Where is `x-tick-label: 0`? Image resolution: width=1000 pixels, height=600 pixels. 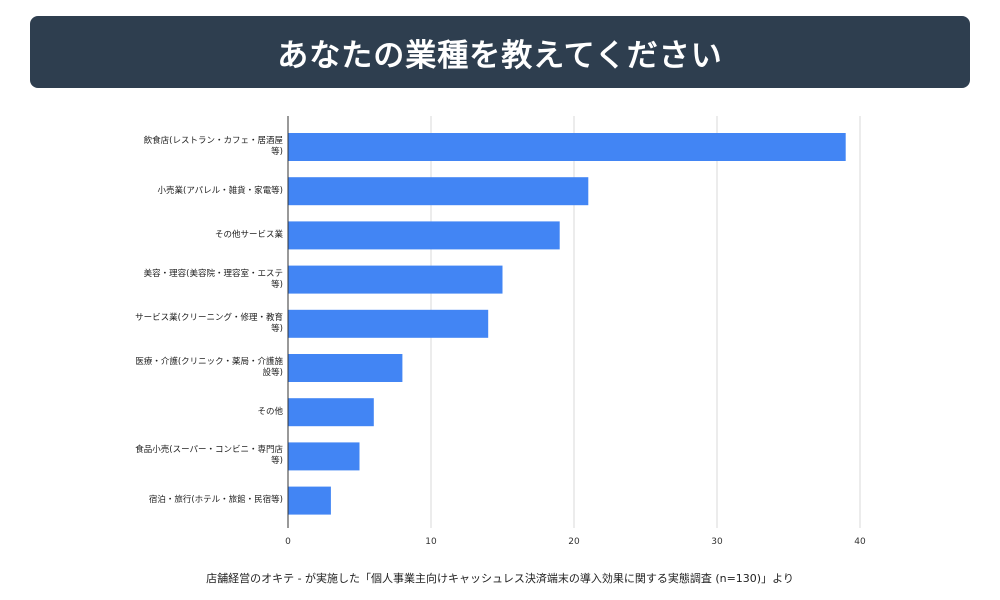 x-tick-label: 0 is located at coordinates (288, 542).